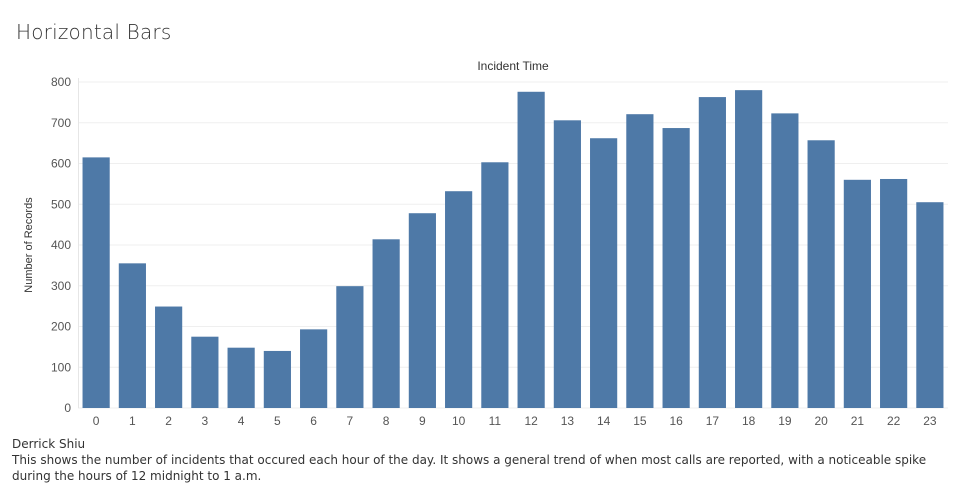 The width and height of the screenshot is (960, 500). Describe the element at coordinates (61, 367) in the screenshot. I see `y-tick-label: 100` at that location.